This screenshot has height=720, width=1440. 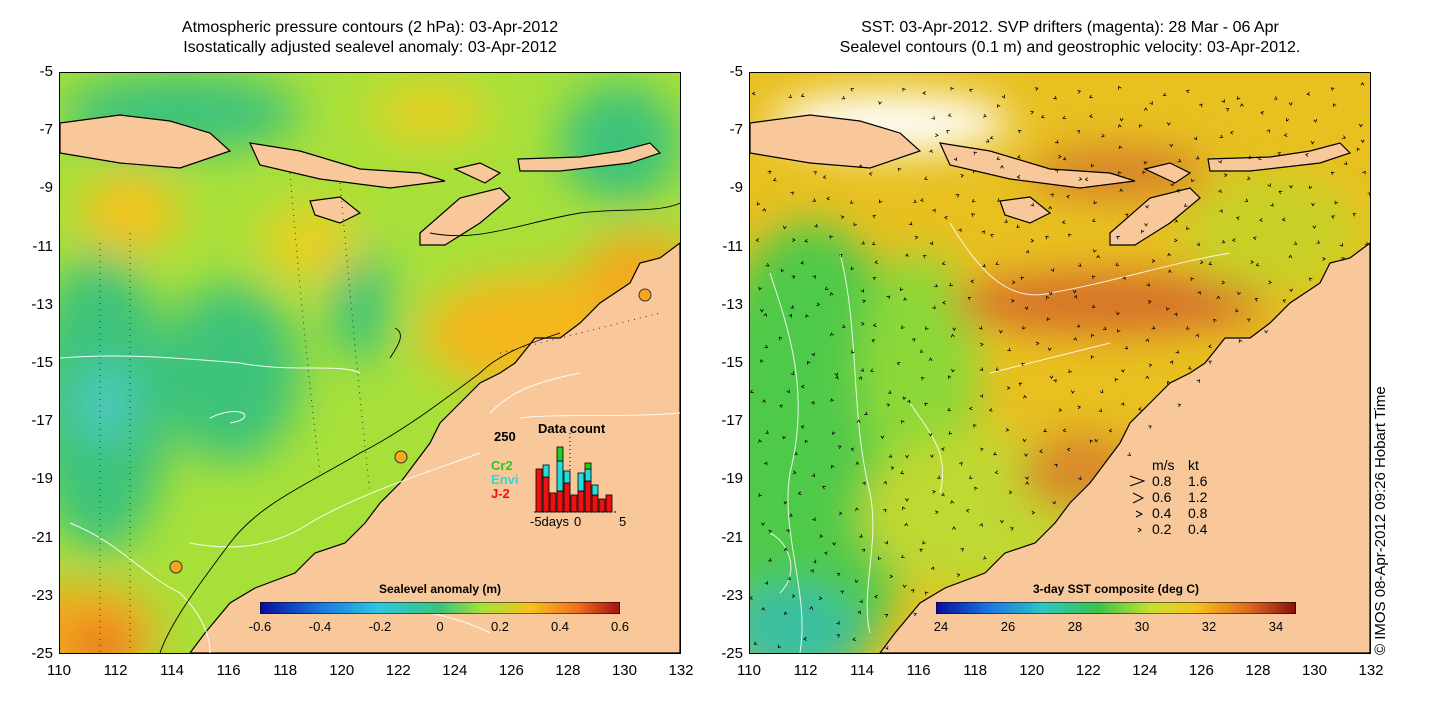 What do you see at coordinates (440, 608) in the screenshot?
I see `left-colorbar` at bounding box center [440, 608].